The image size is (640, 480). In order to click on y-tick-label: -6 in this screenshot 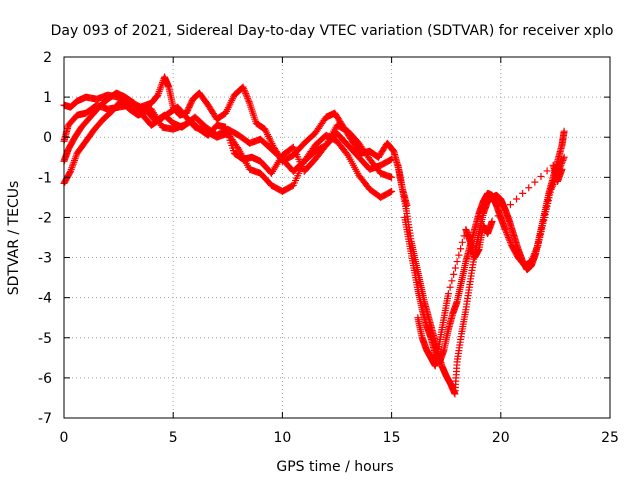, I will do `click(45, 379)`.